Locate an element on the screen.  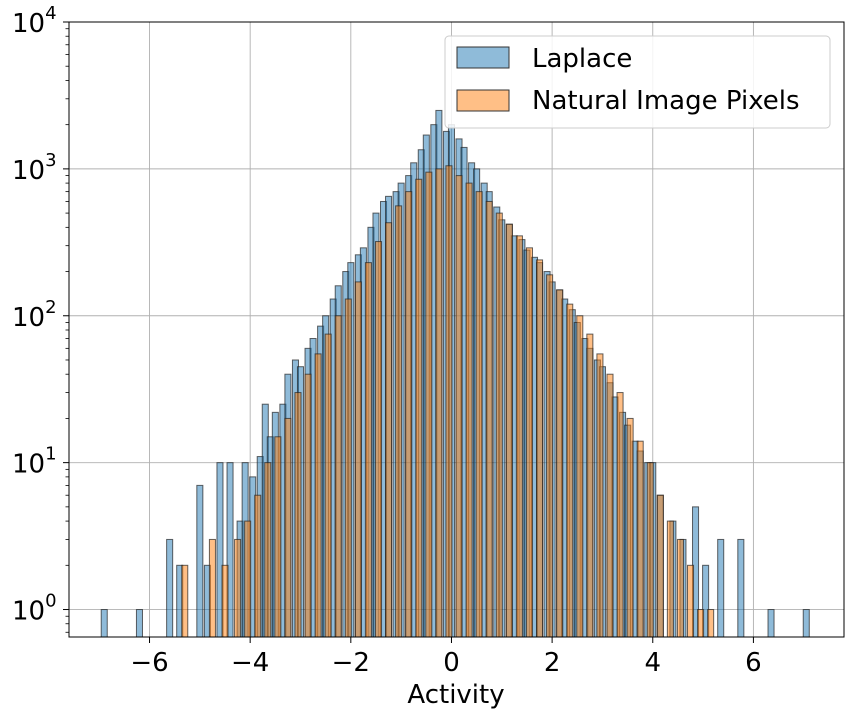
x-tick-label: 0 is located at coordinates (451, 663).